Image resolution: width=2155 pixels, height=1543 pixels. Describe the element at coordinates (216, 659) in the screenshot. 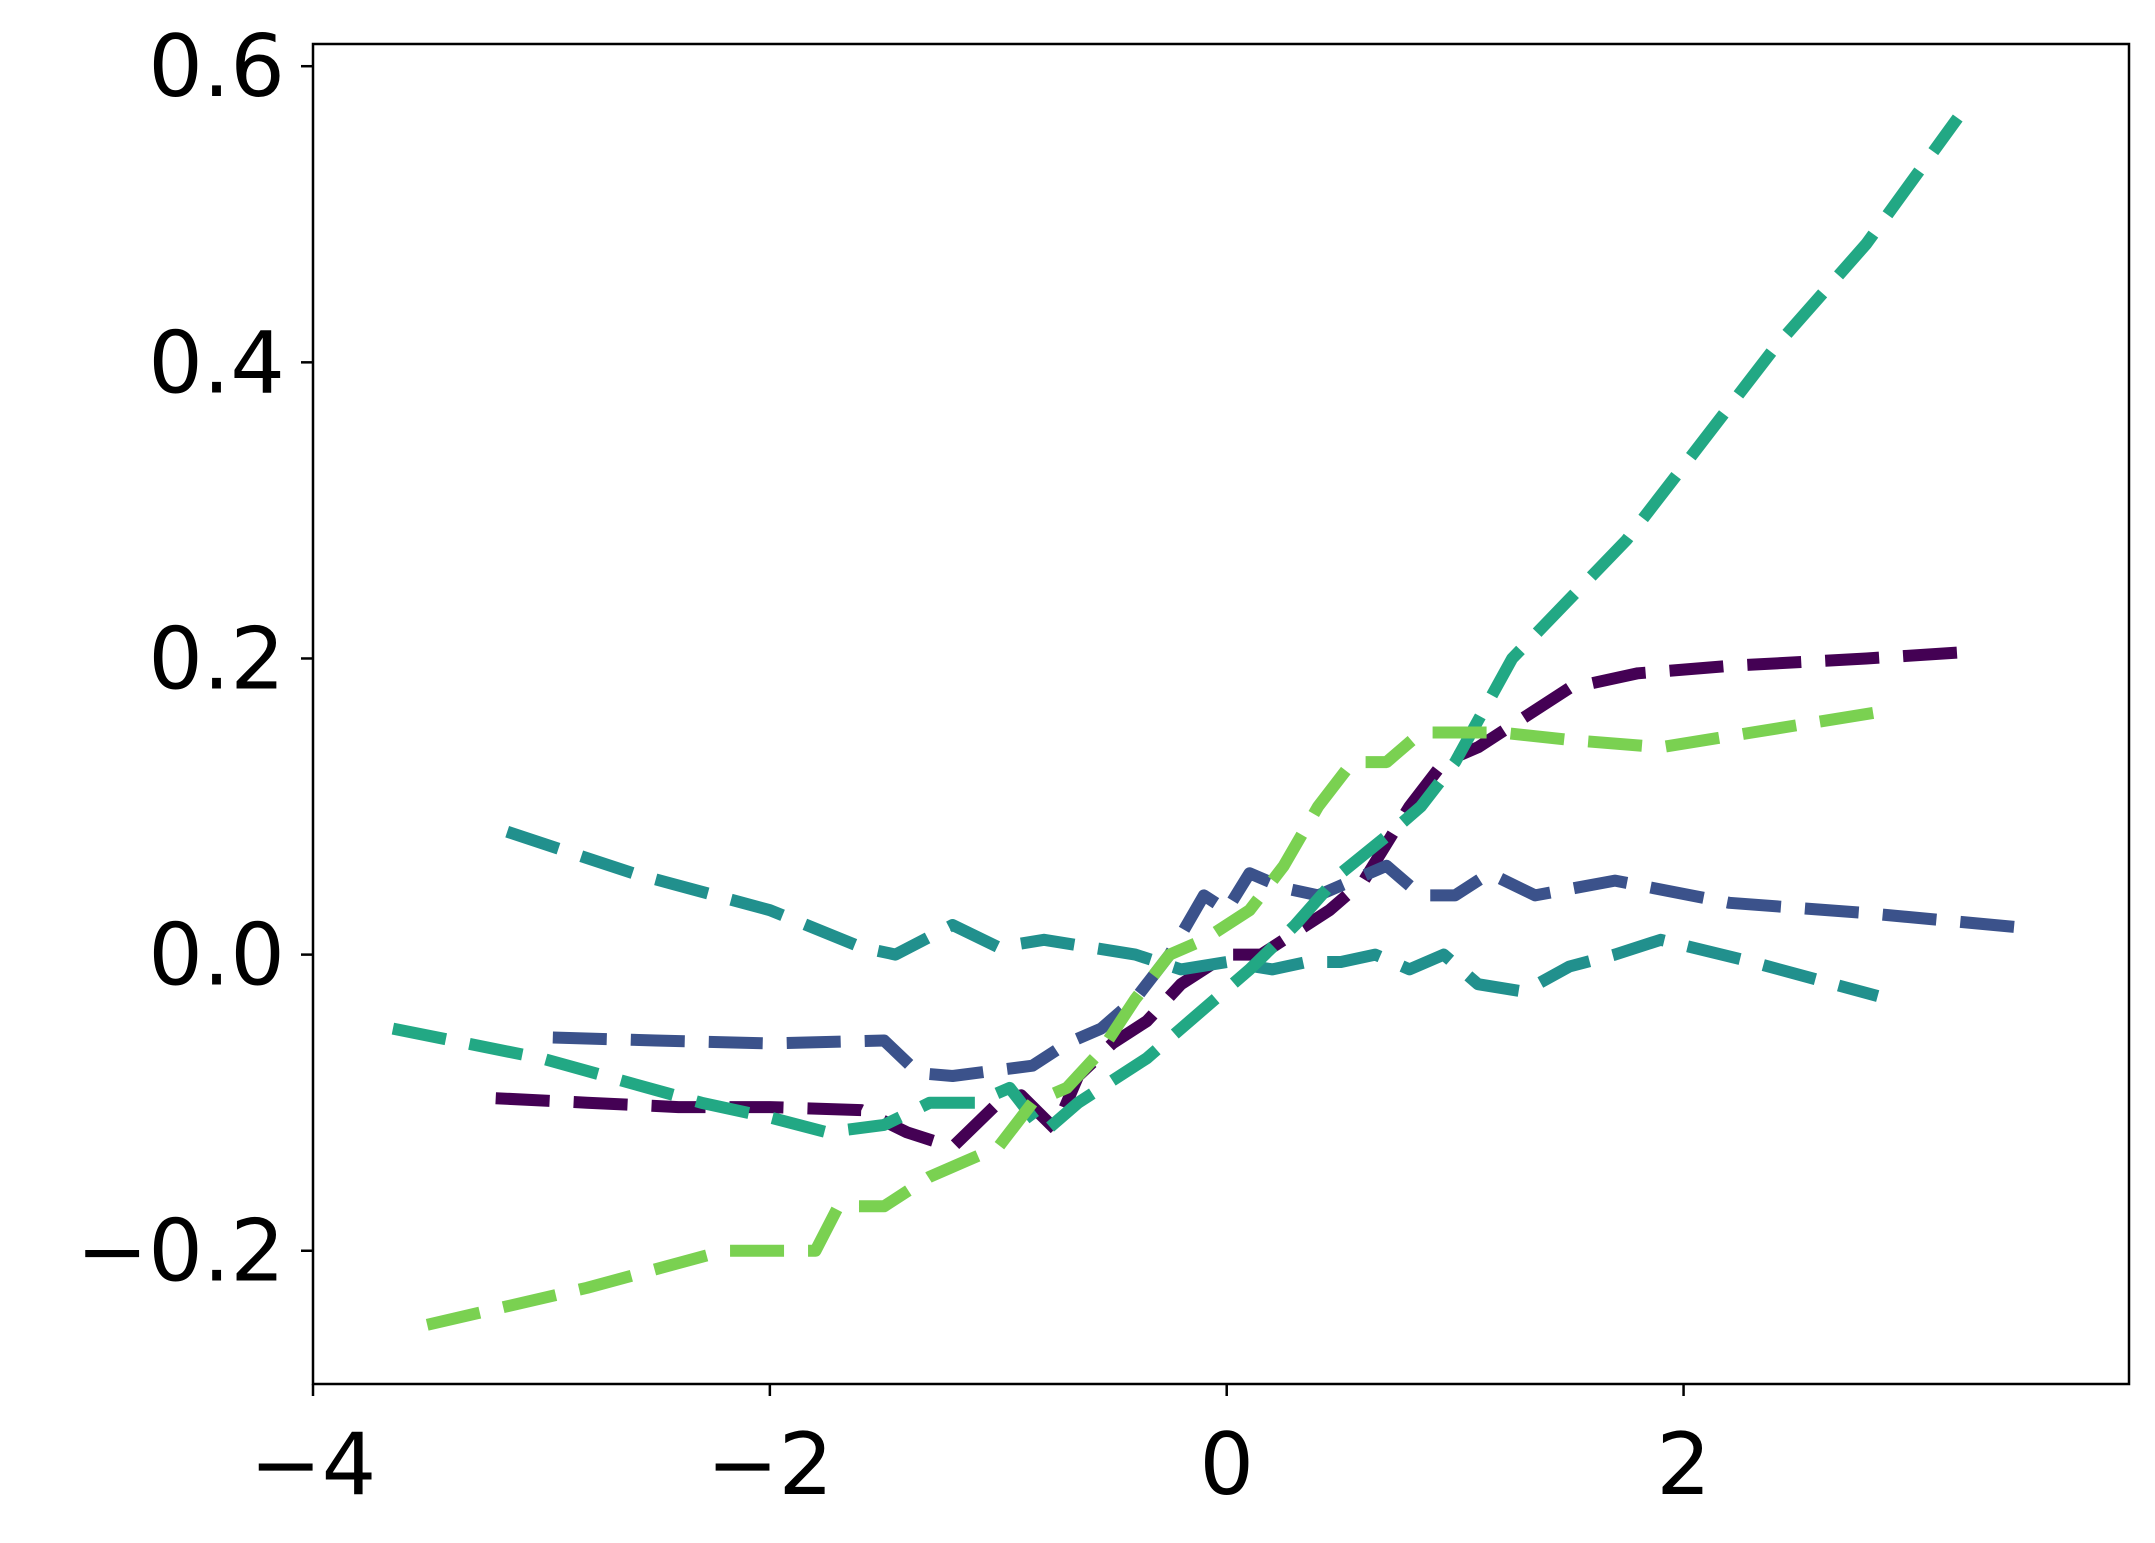

I see `y-tick-label: 0.2` at that location.